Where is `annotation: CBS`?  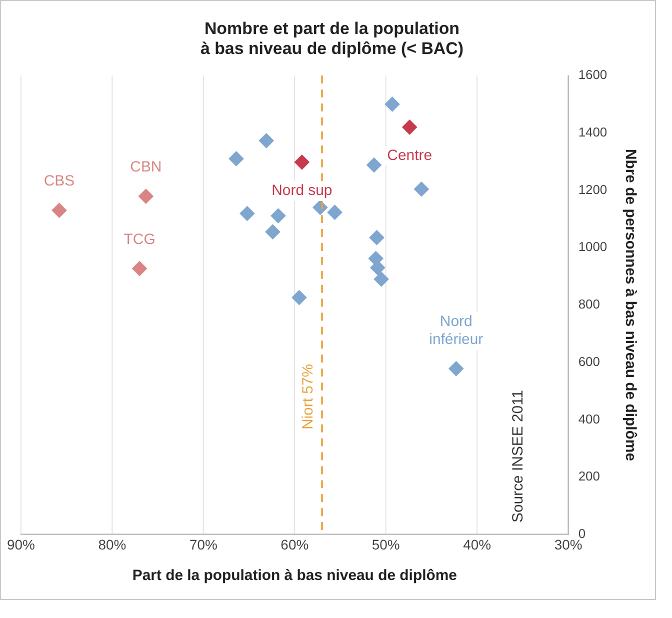
annotation: CBS is located at coordinates (59, 181).